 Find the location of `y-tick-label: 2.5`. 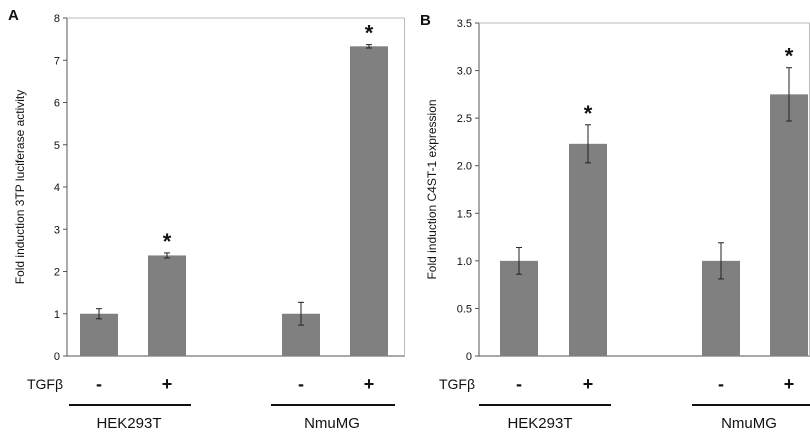

y-tick-label: 2.5 is located at coordinates (464, 119).